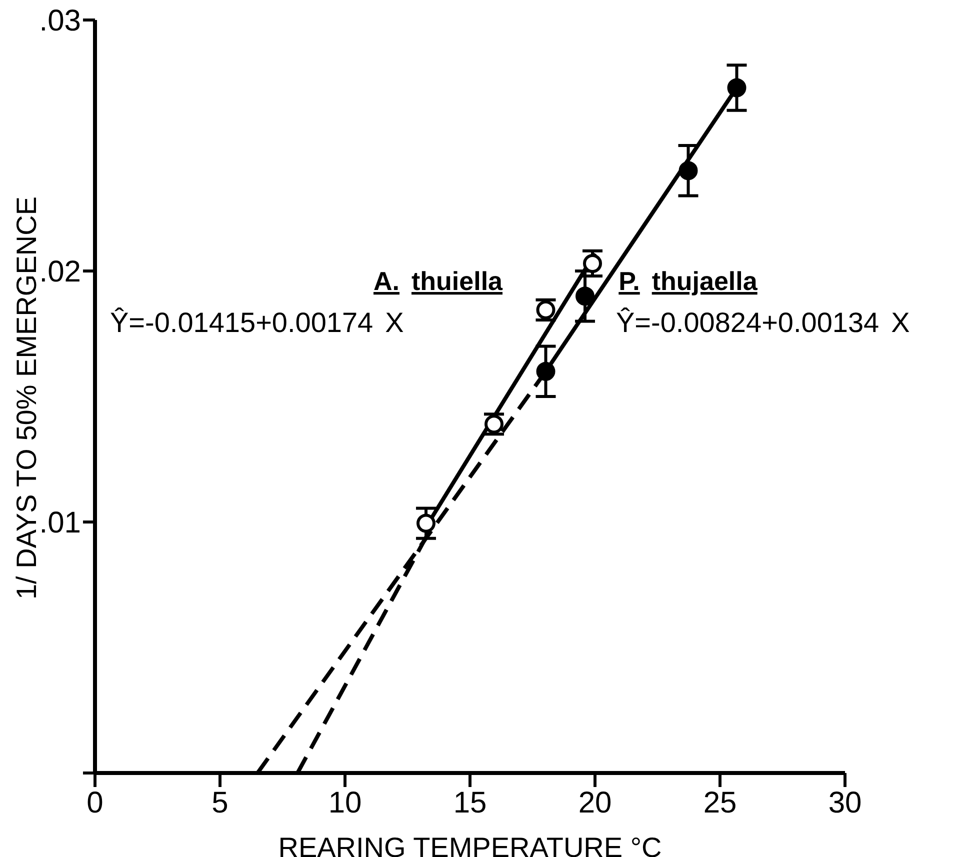 This screenshot has width=977, height=857. I want to click on x-axis-title: REARING TEMPERATURE °C, so click(470, 844).